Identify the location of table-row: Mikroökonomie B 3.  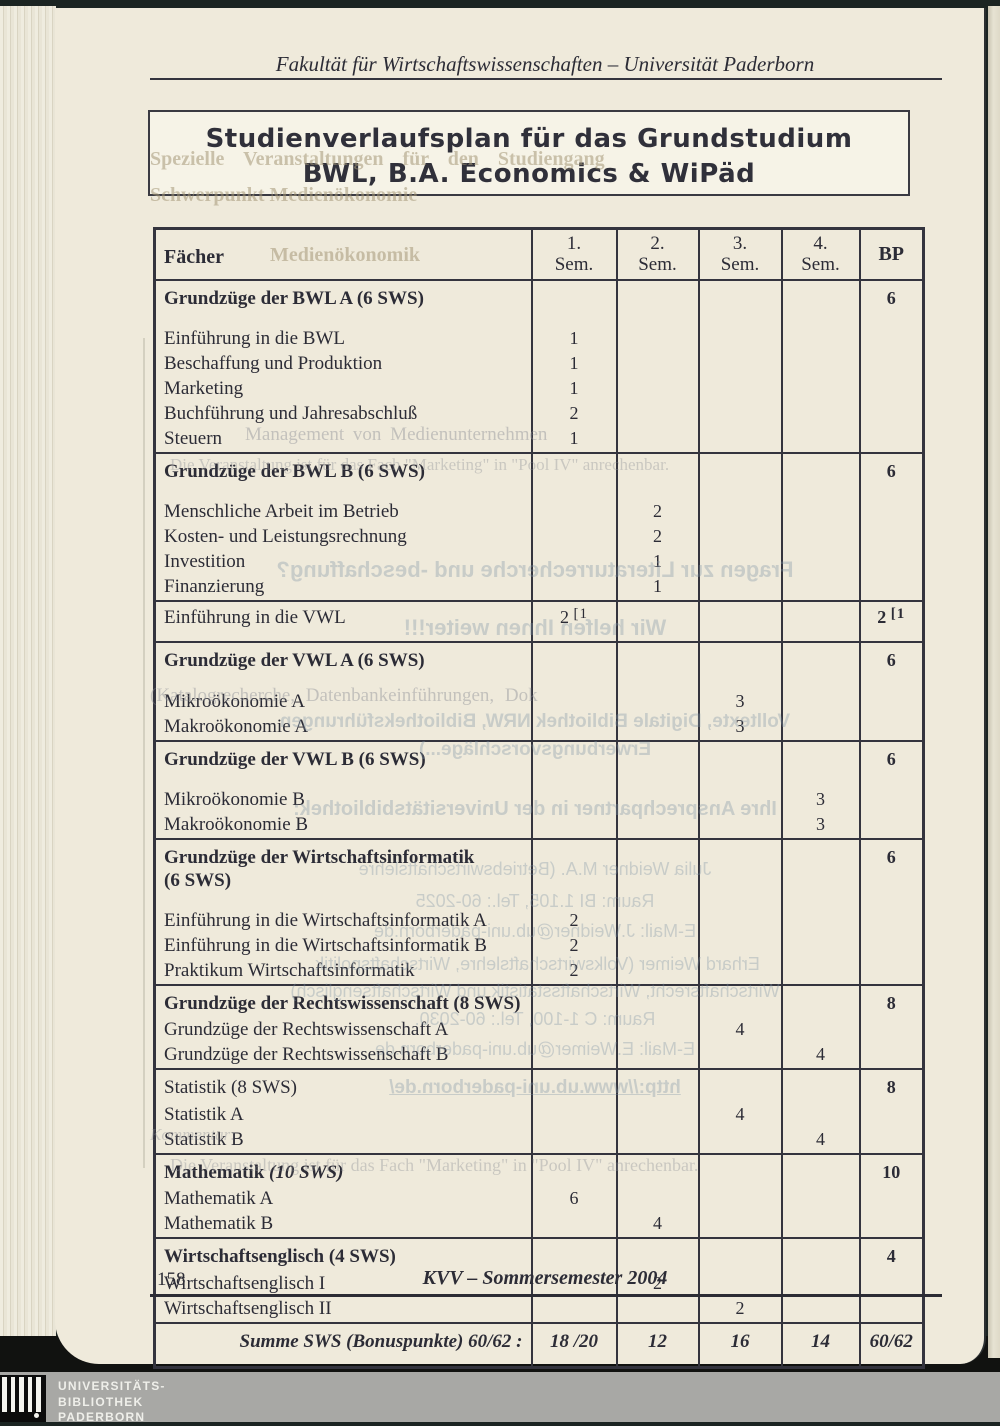
(538, 801).